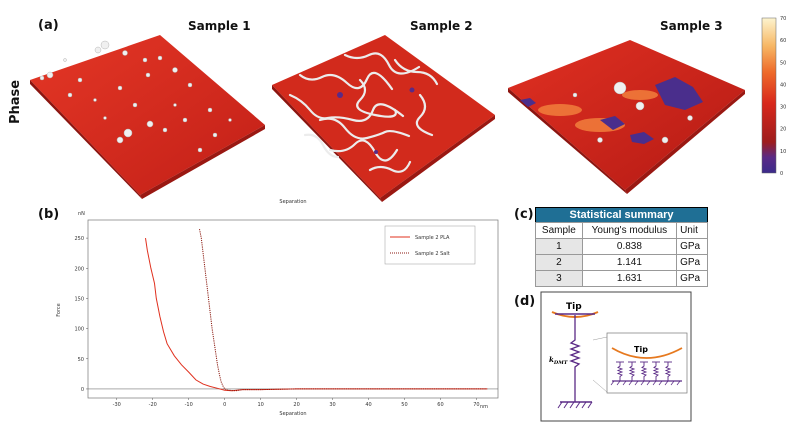 The height and width of the screenshot is (426, 800). Describe the element at coordinates (59, 310) in the screenshot. I see `y-axis-label: Force` at that location.